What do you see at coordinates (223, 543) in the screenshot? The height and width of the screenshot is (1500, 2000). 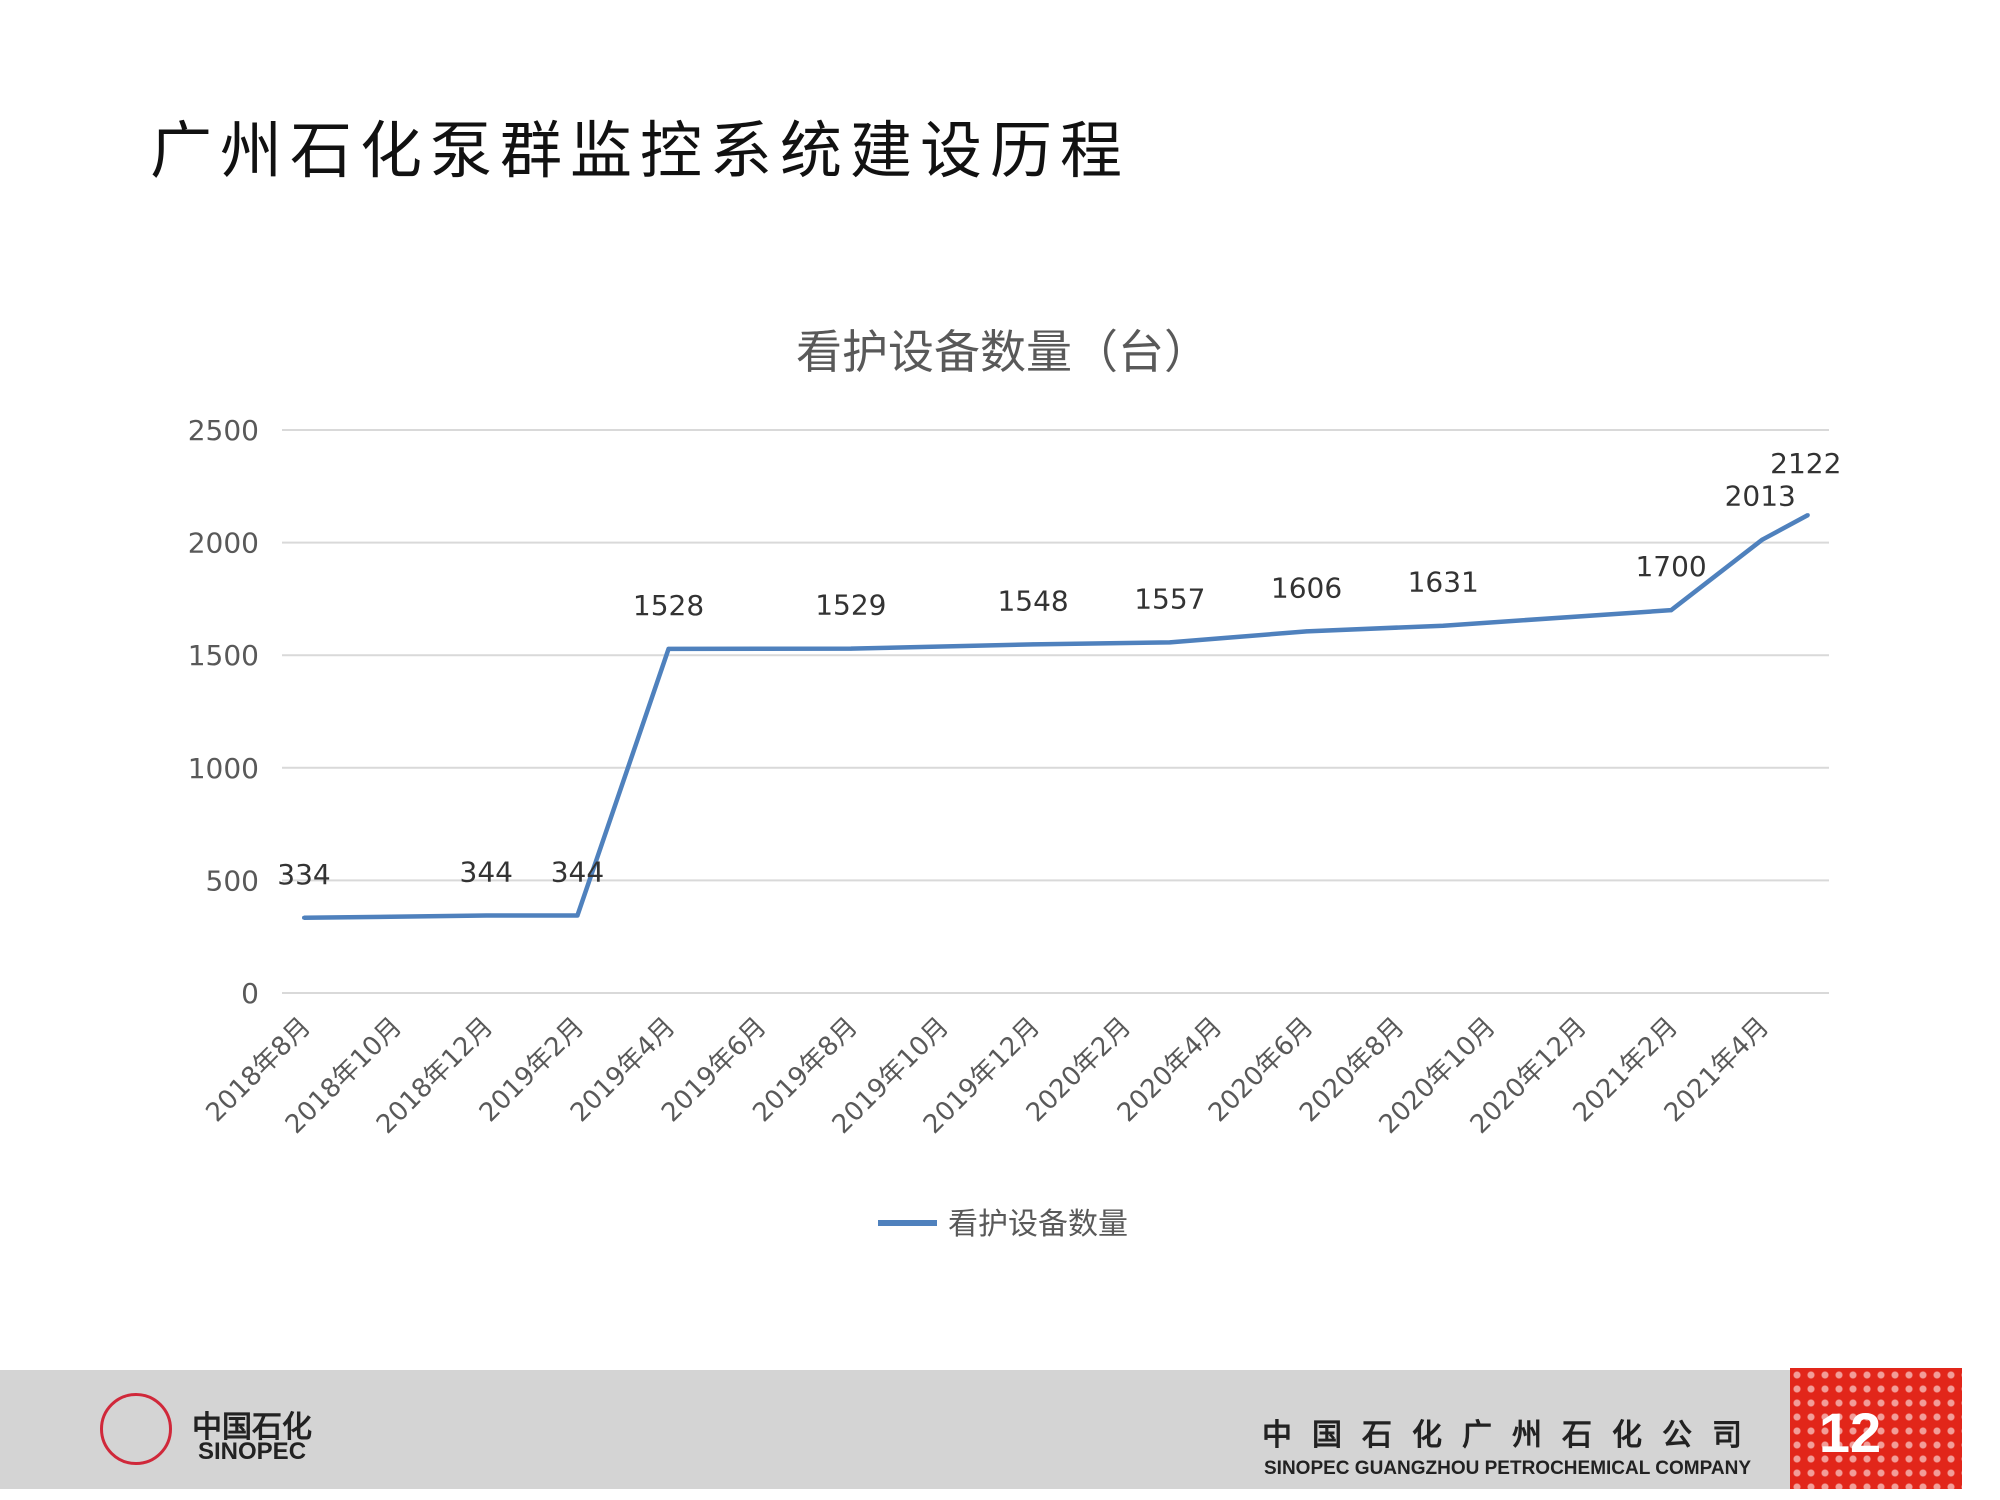 I see `y-tick-label: 2000` at bounding box center [223, 543].